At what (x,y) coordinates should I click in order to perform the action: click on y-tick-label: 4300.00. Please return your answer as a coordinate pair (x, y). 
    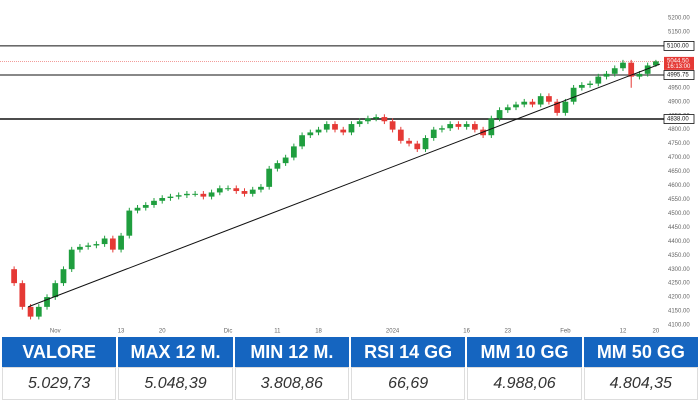
    Looking at the image, I should click on (679, 270).